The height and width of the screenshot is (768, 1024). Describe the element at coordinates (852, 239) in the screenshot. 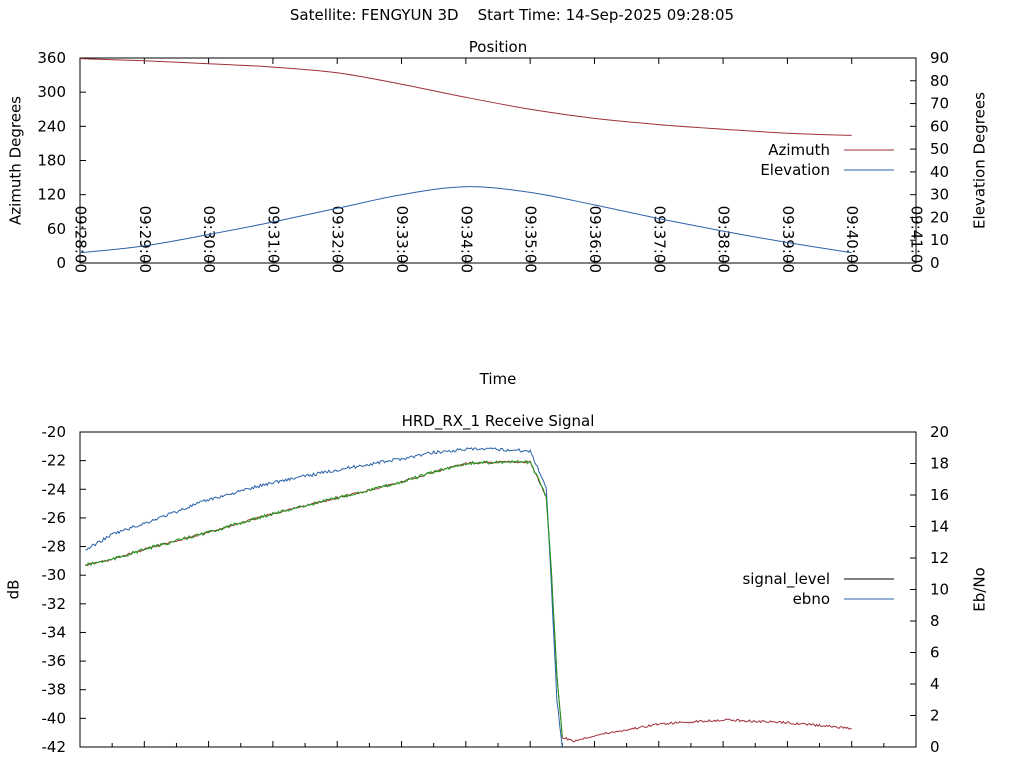

I see `time-tick-label: 09:40:00` at that location.